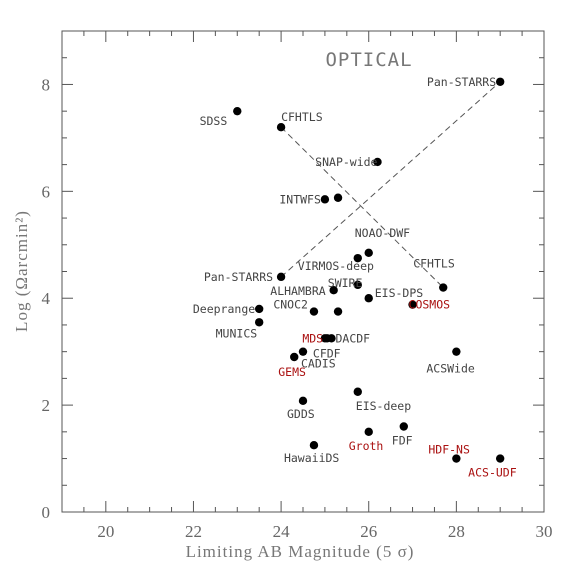 The width and height of the screenshot is (574, 574). I want to click on y-tick-label: 6, so click(46, 191).